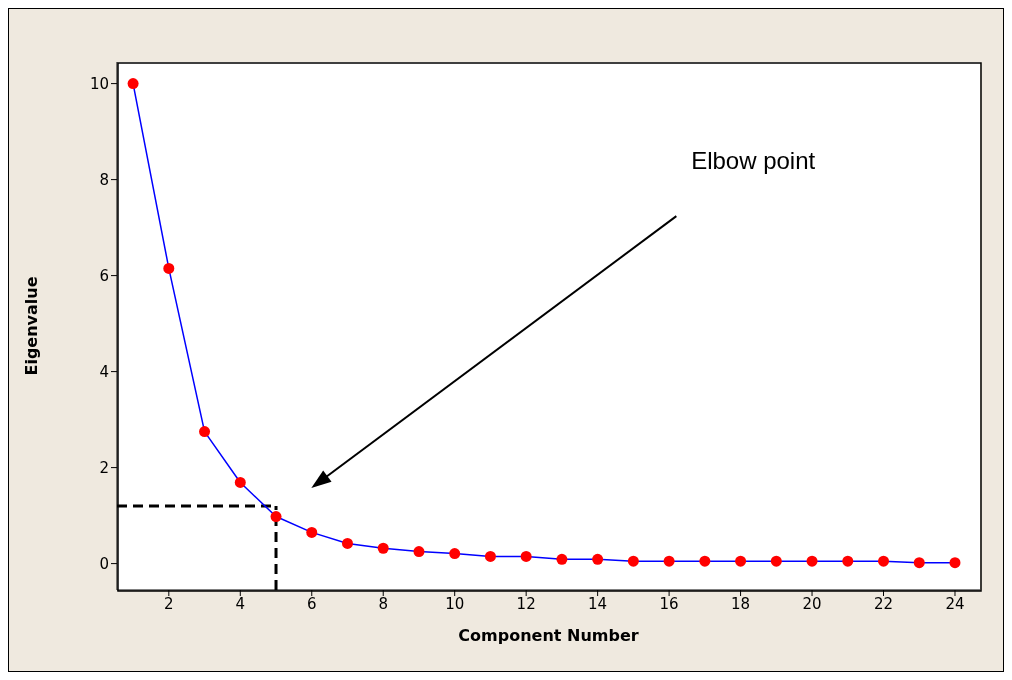  What do you see at coordinates (548, 636) in the screenshot?
I see `x-axis-title: Component Number` at bounding box center [548, 636].